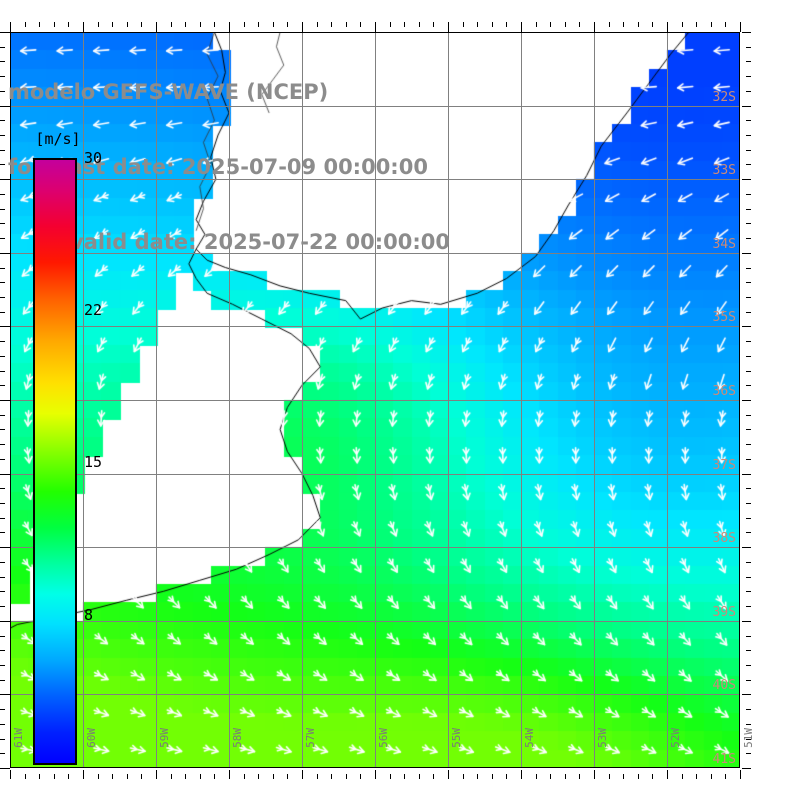  What do you see at coordinates (93, 158) in the screenshot?
I see `colorbar-tick-label: 30` at bounding box center [93, 158].